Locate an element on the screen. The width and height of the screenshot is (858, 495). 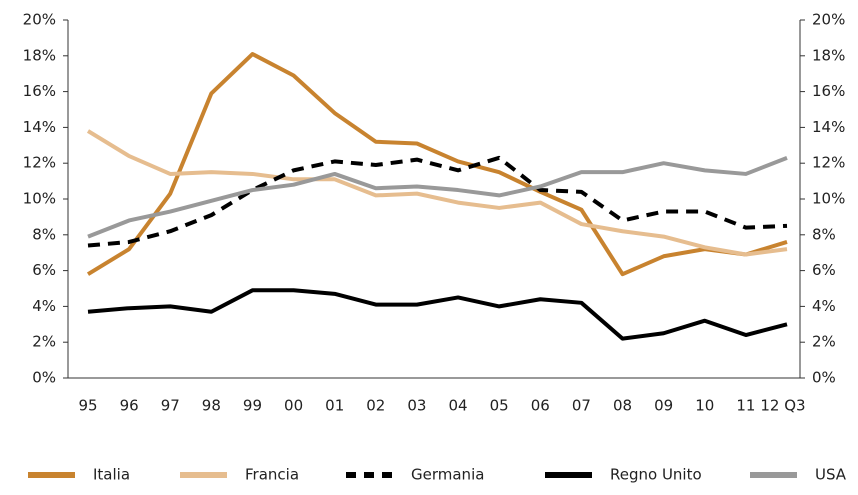
y-tick-label: 12% is located at coordinates (39, 163).